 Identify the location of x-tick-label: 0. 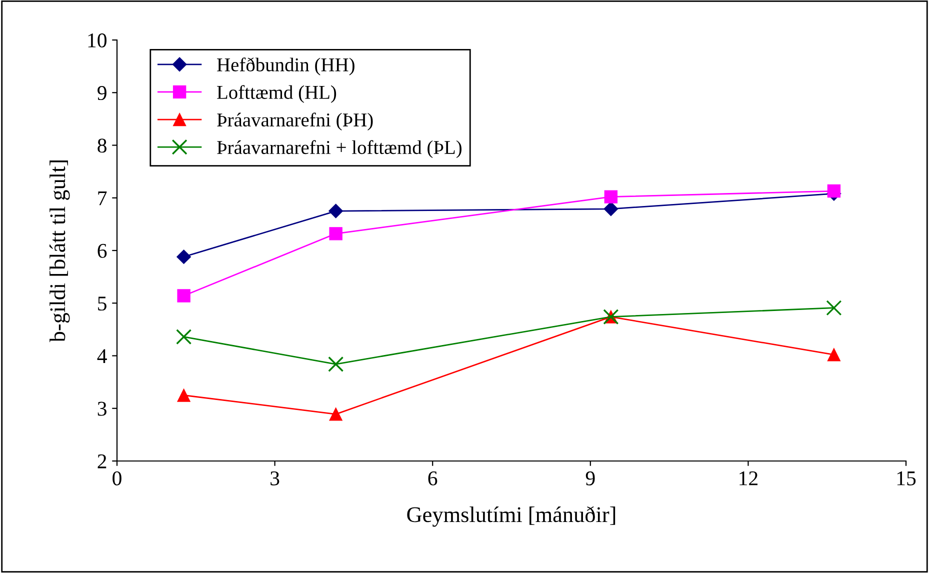
(117, 478).